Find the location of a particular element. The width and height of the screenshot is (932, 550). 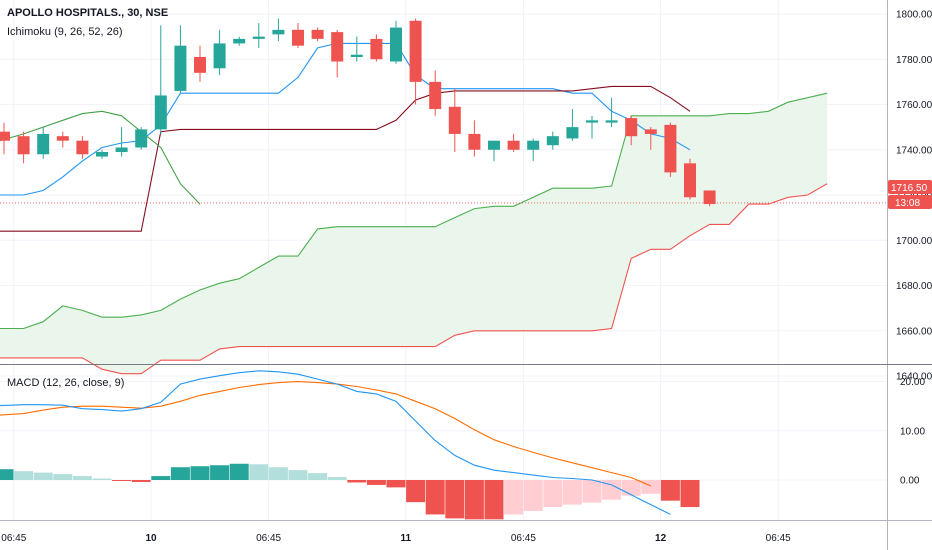

last-price-badge: 1716.50 13:08 is located at coordinates (910, 194).